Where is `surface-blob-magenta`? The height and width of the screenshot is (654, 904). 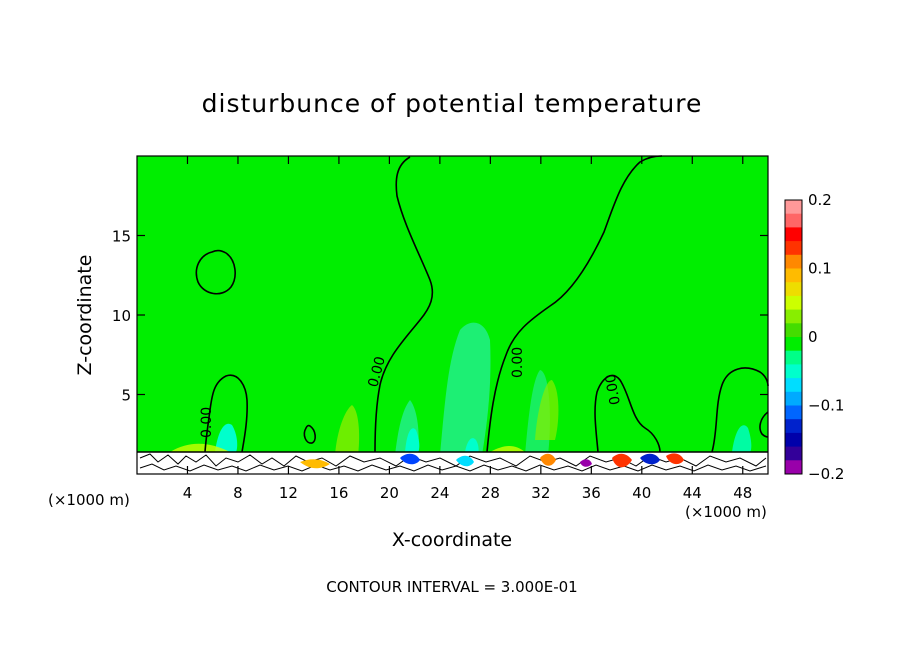 surface-blob-magenta is located at coordinates (586, 463).